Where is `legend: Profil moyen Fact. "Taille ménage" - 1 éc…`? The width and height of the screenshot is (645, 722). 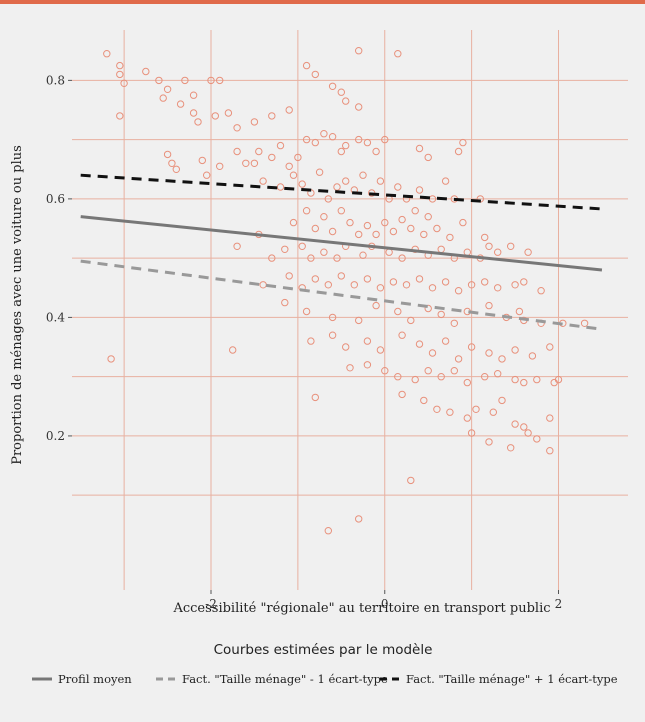 legend: Profil moyen Fact. "Taille ménage" - 1 éc… is located at coordinates (325, 679).